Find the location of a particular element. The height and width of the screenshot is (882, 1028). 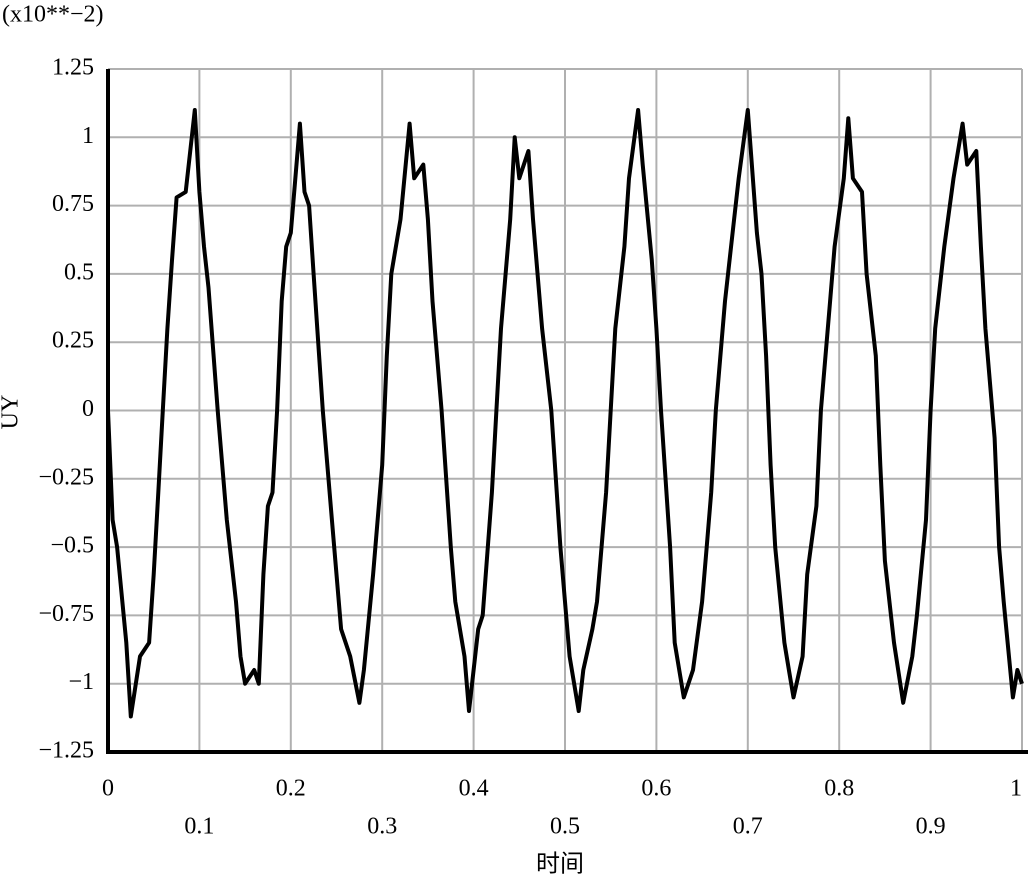

unit-note: (x10**−2) is located at coordinates (53, 15).